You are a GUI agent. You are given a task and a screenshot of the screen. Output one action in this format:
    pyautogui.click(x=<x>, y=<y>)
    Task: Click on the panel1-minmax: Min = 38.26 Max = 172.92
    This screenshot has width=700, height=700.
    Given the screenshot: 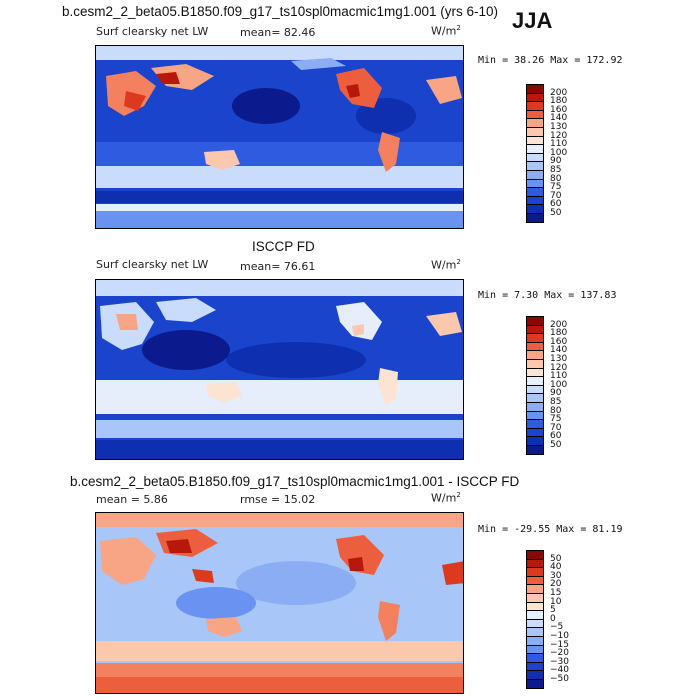 What is the action you would take?
    pyautogui.click(x=550, y=60)
    